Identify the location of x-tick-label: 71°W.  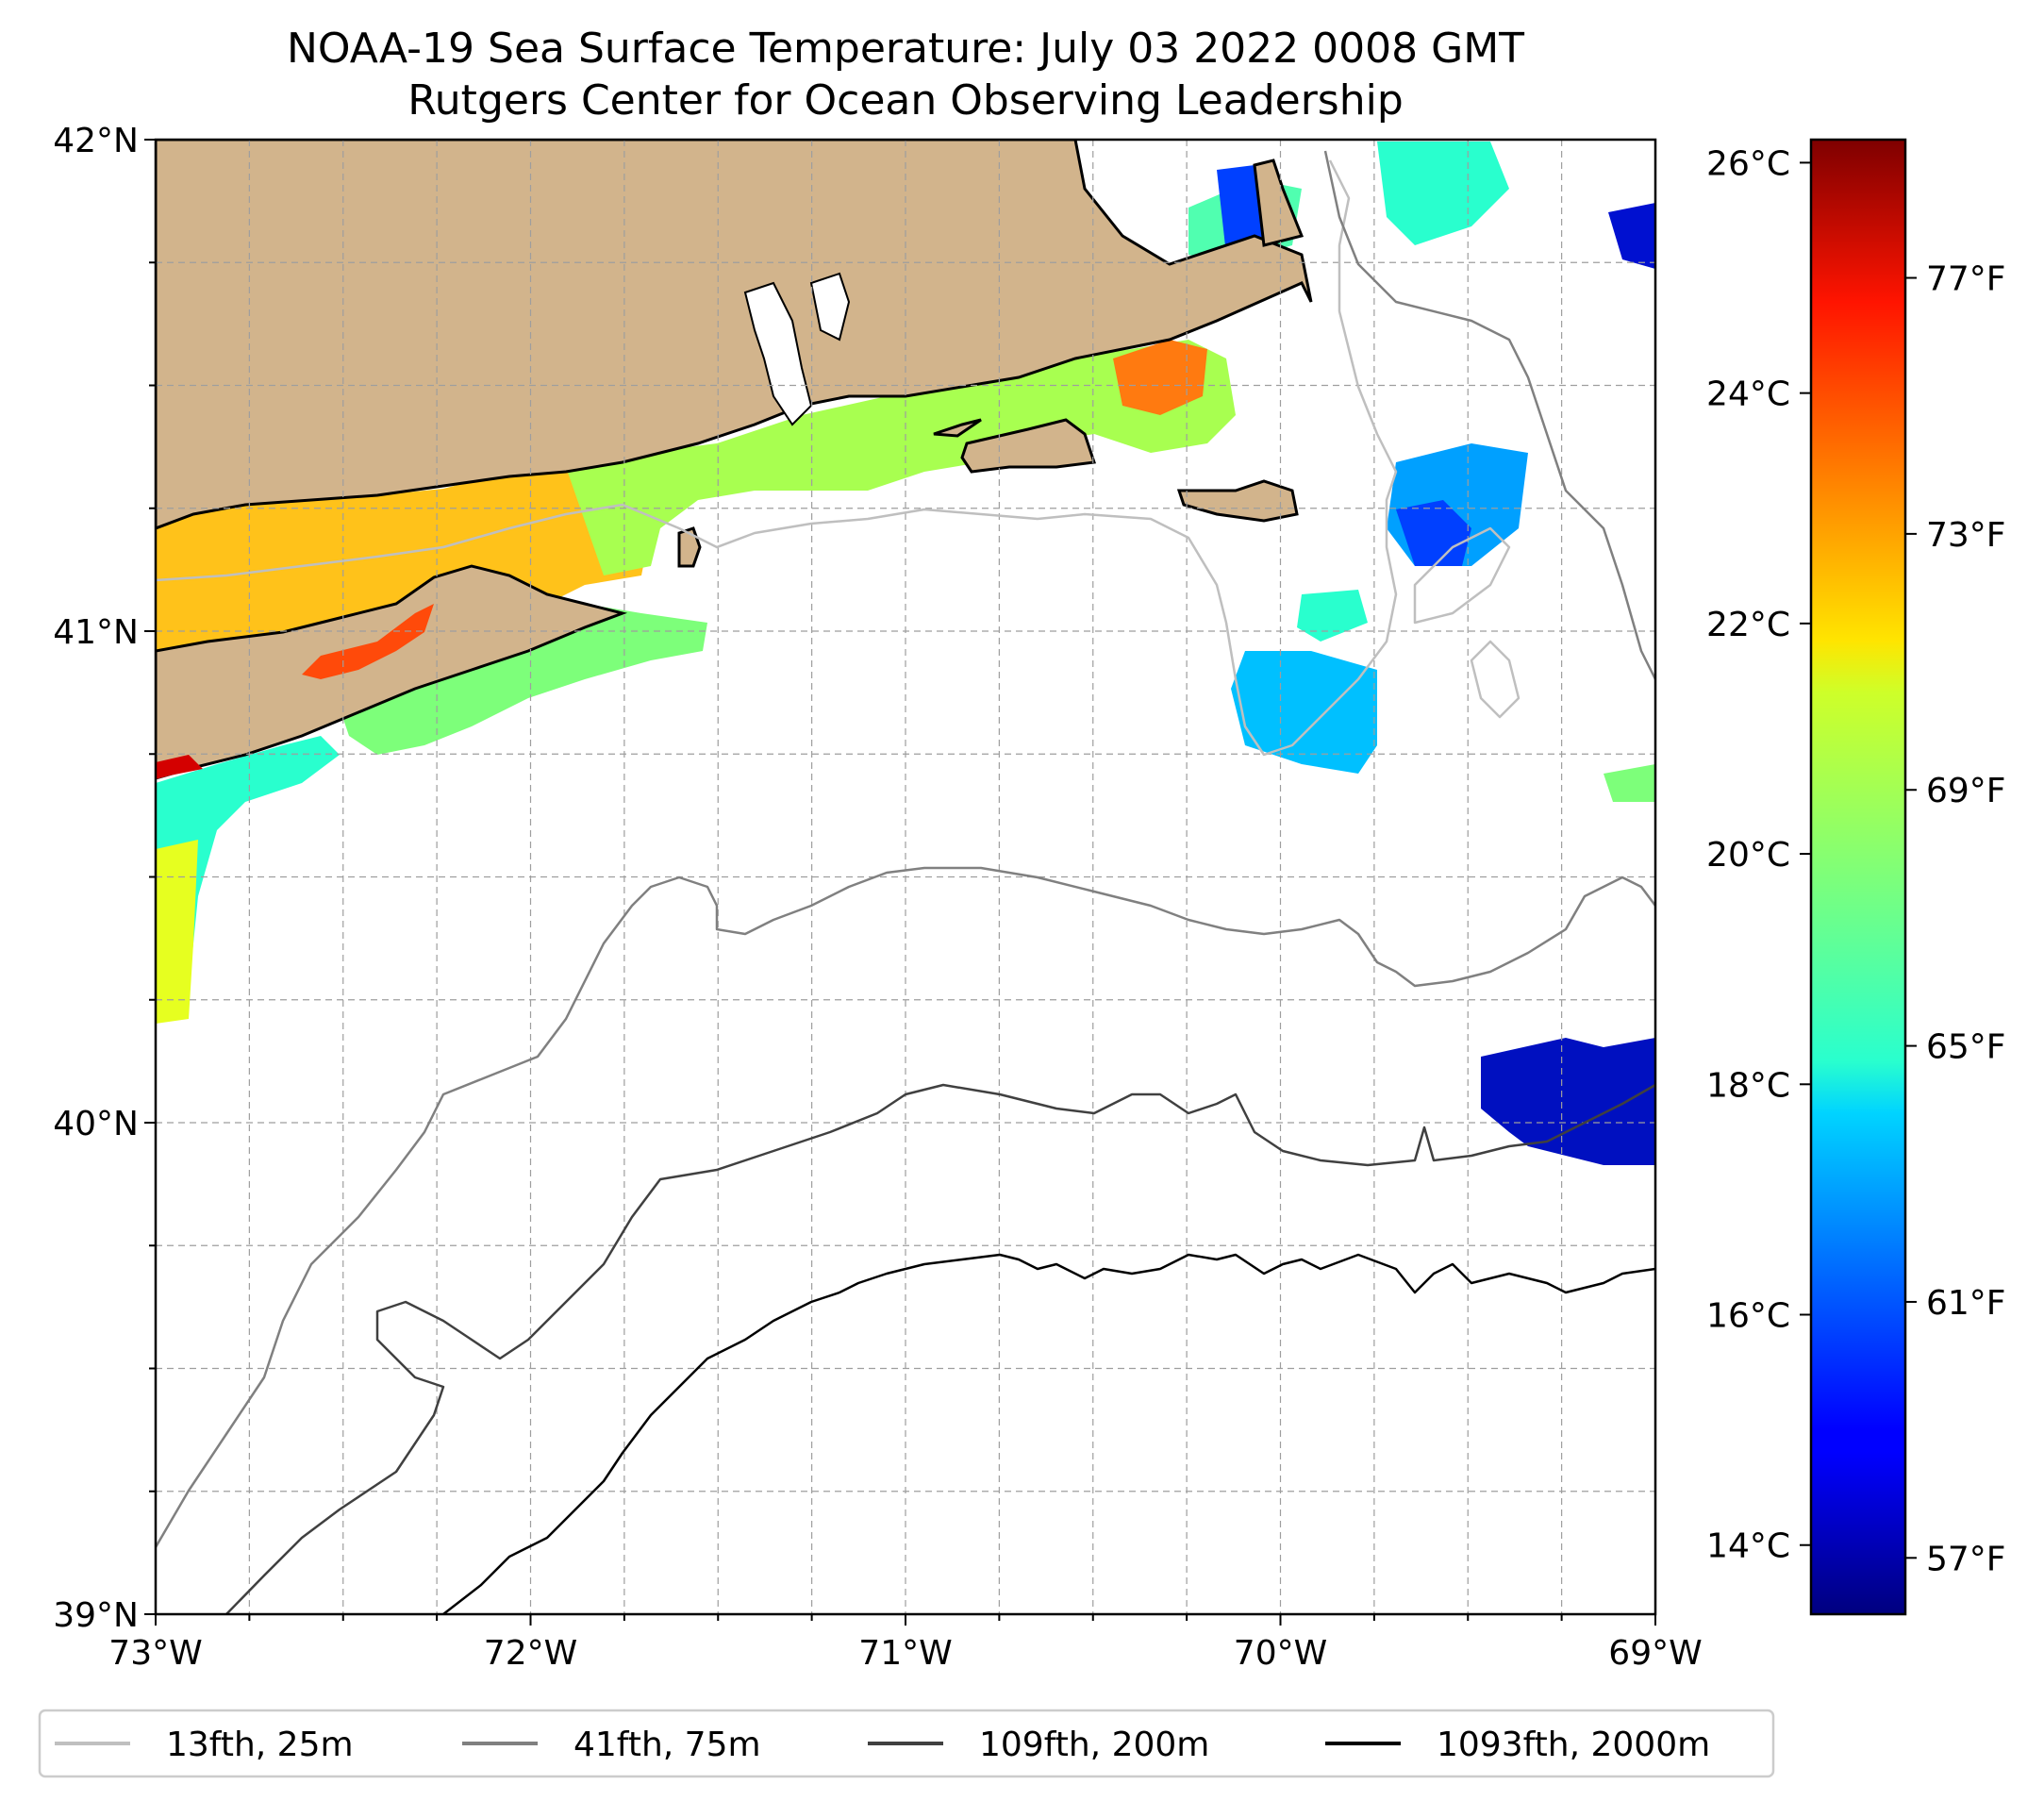
(905, 1653).